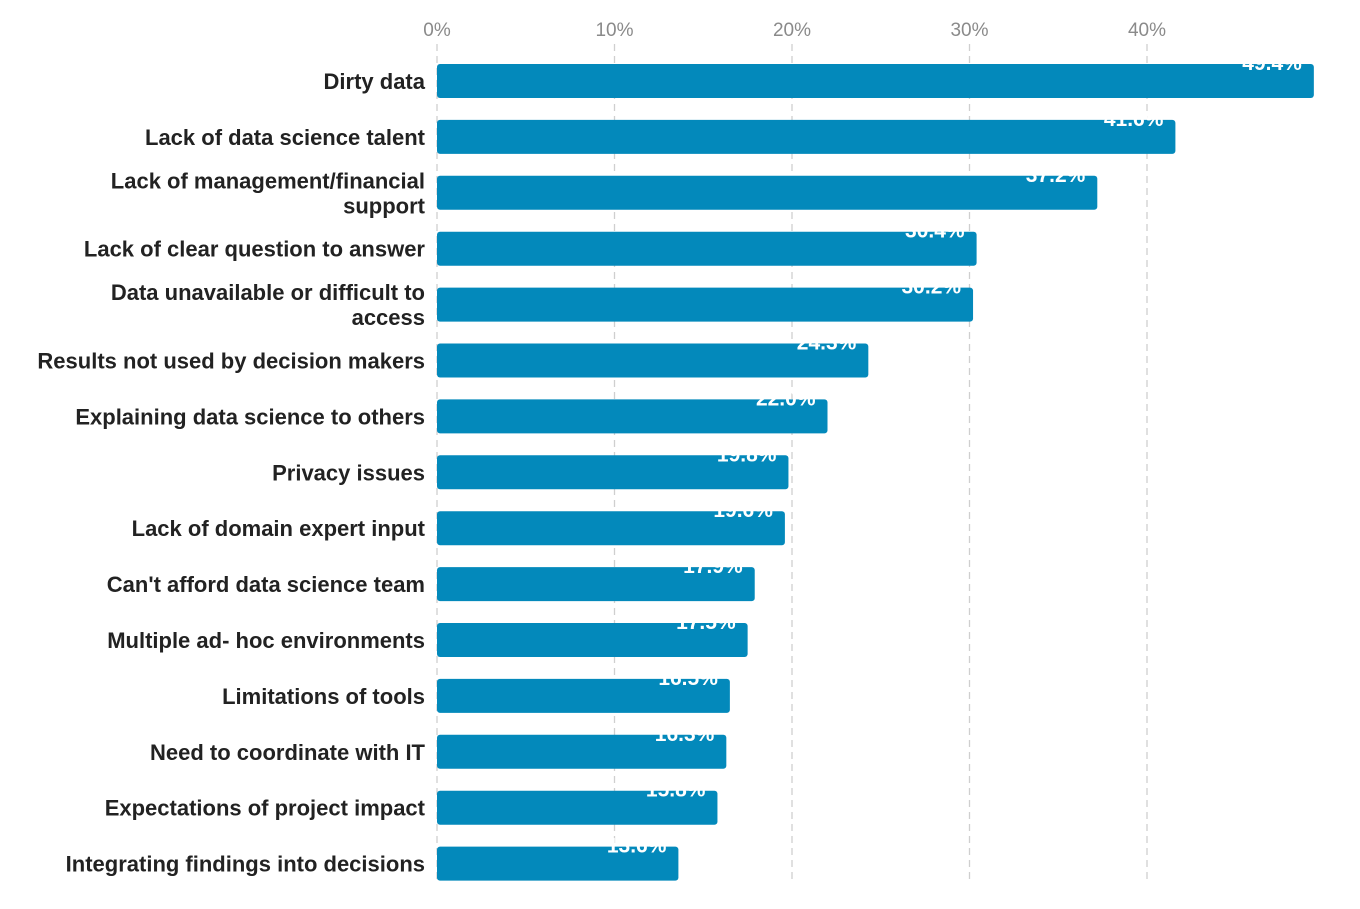 Image resolution: width=1360 pixels, height=909 pixels. What do you see at coordinates (614, 30) in the screenshot?
I see `x-tick-label: 10%` at bounding box center [614, 30].